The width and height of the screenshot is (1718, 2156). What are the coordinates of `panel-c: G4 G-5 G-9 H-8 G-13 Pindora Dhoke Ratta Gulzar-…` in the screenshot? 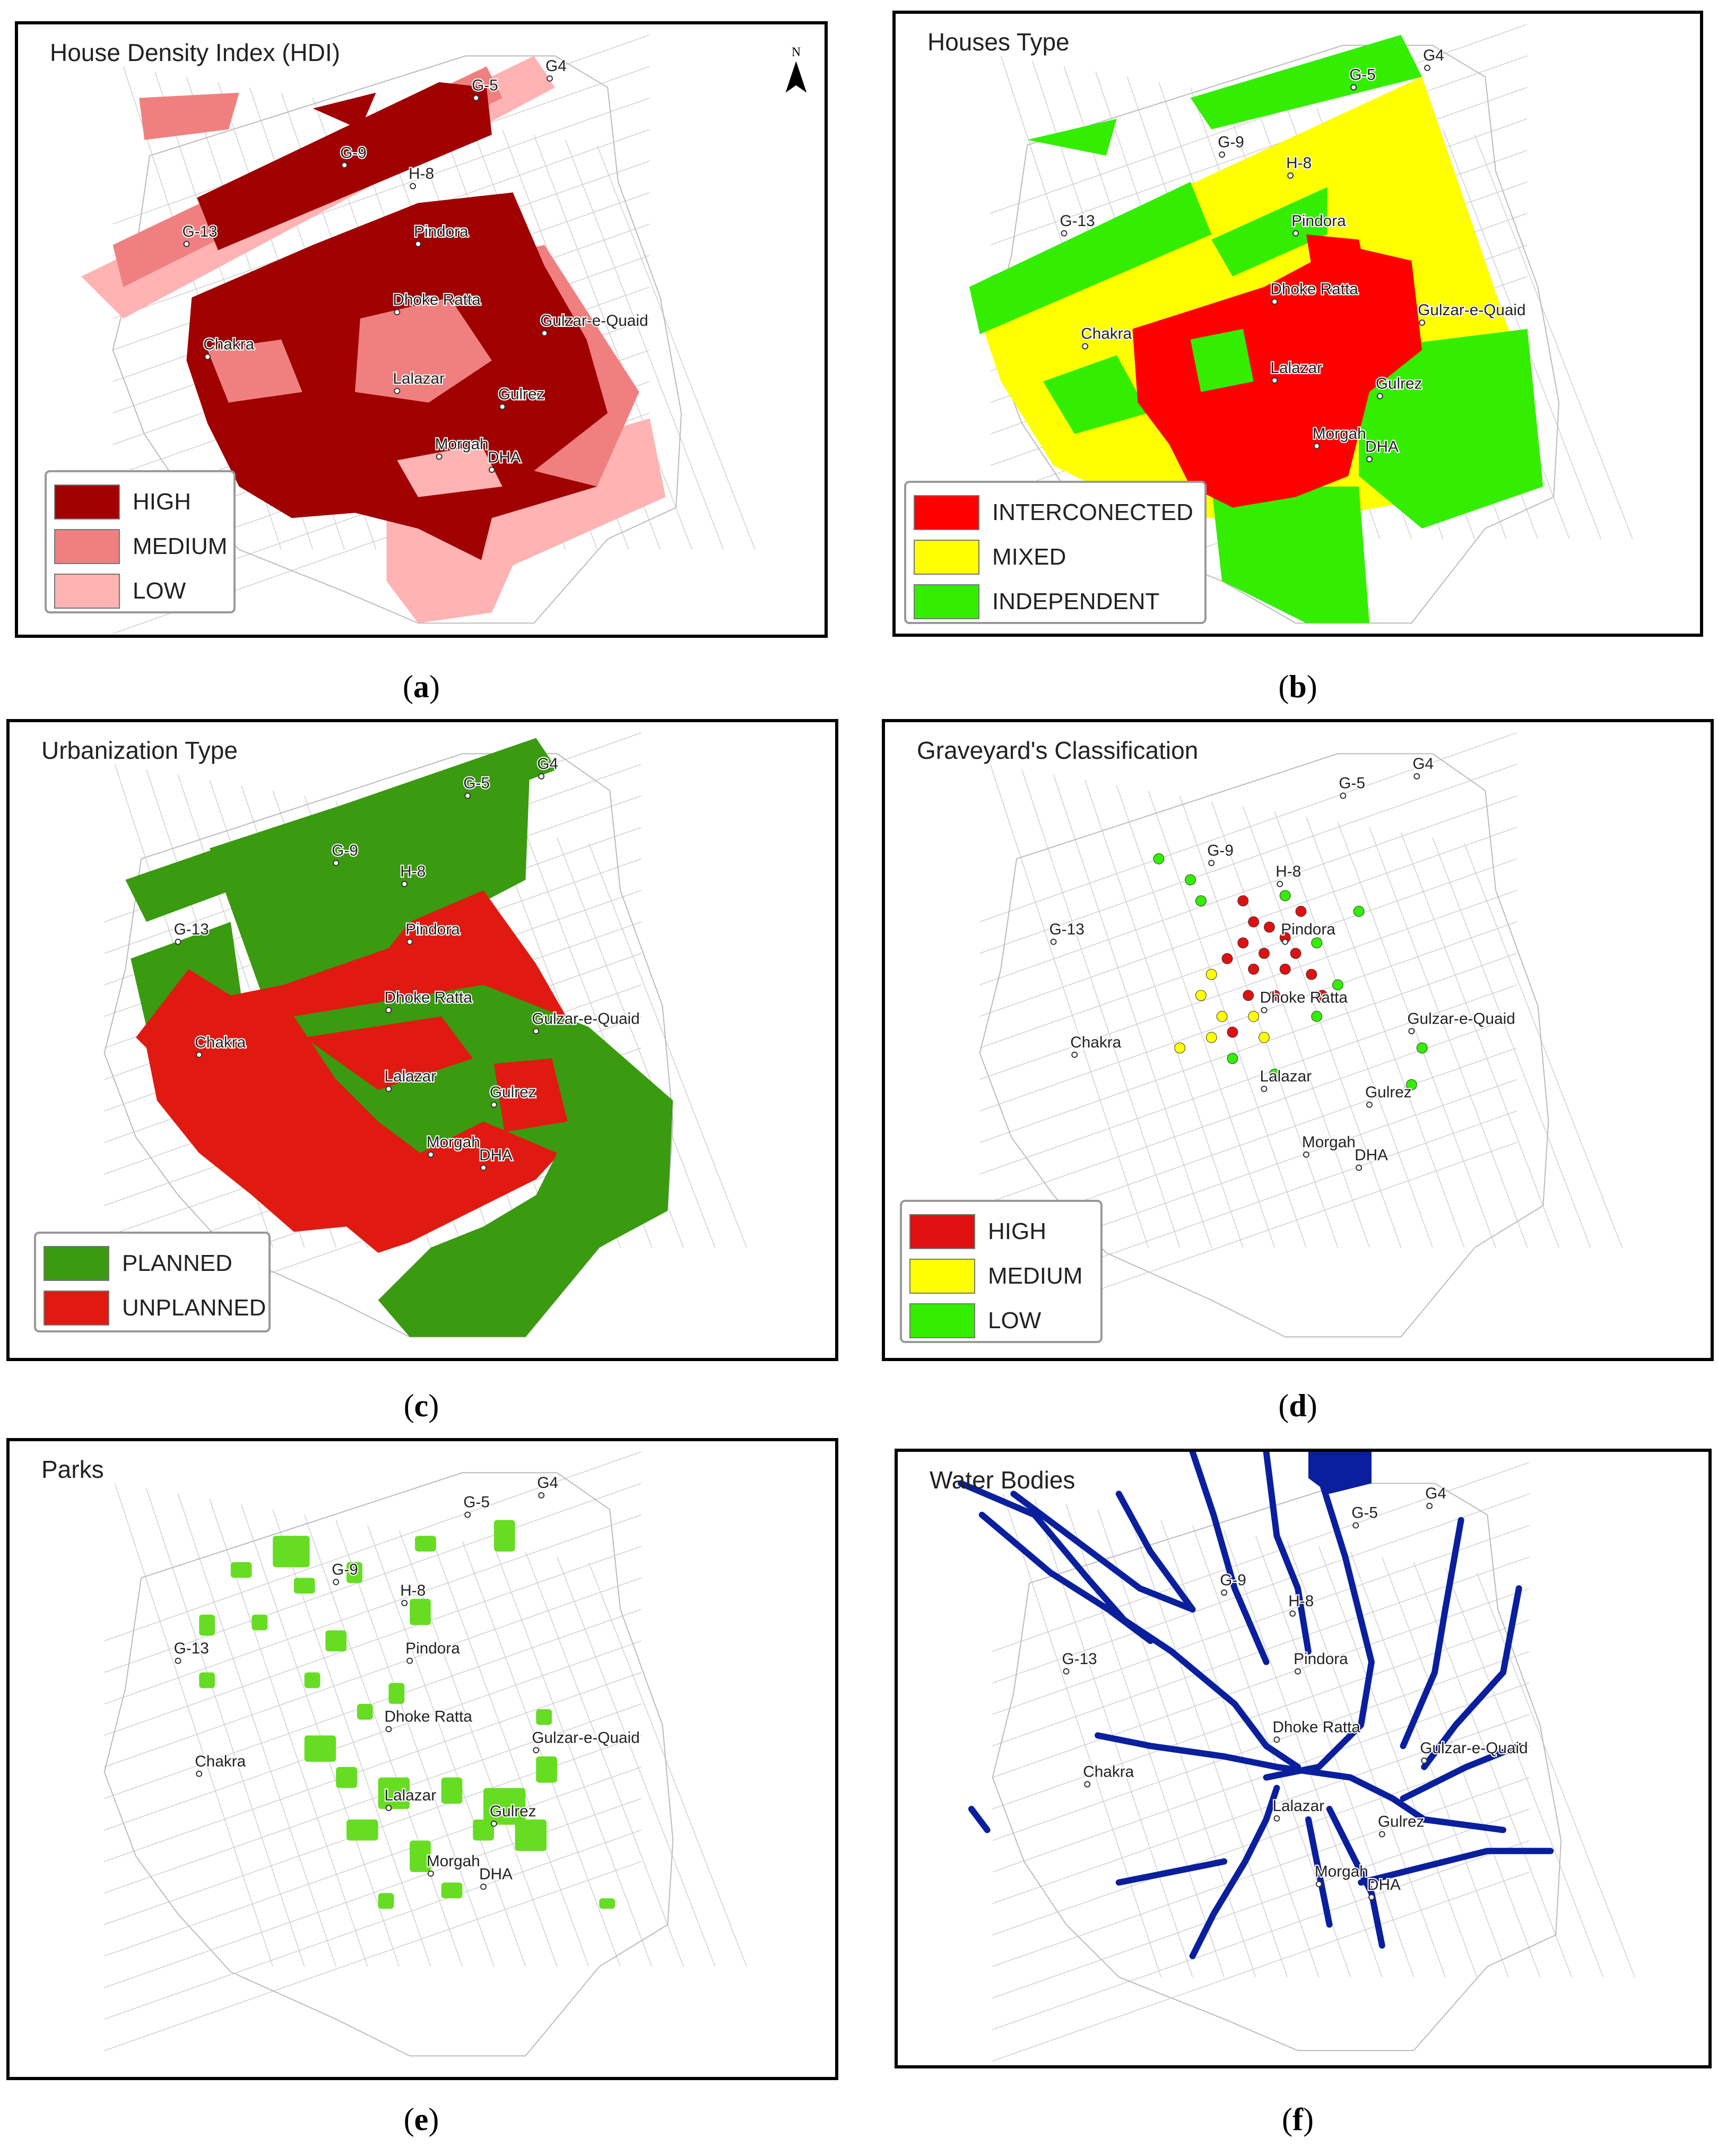 It's located at (422, 1040).